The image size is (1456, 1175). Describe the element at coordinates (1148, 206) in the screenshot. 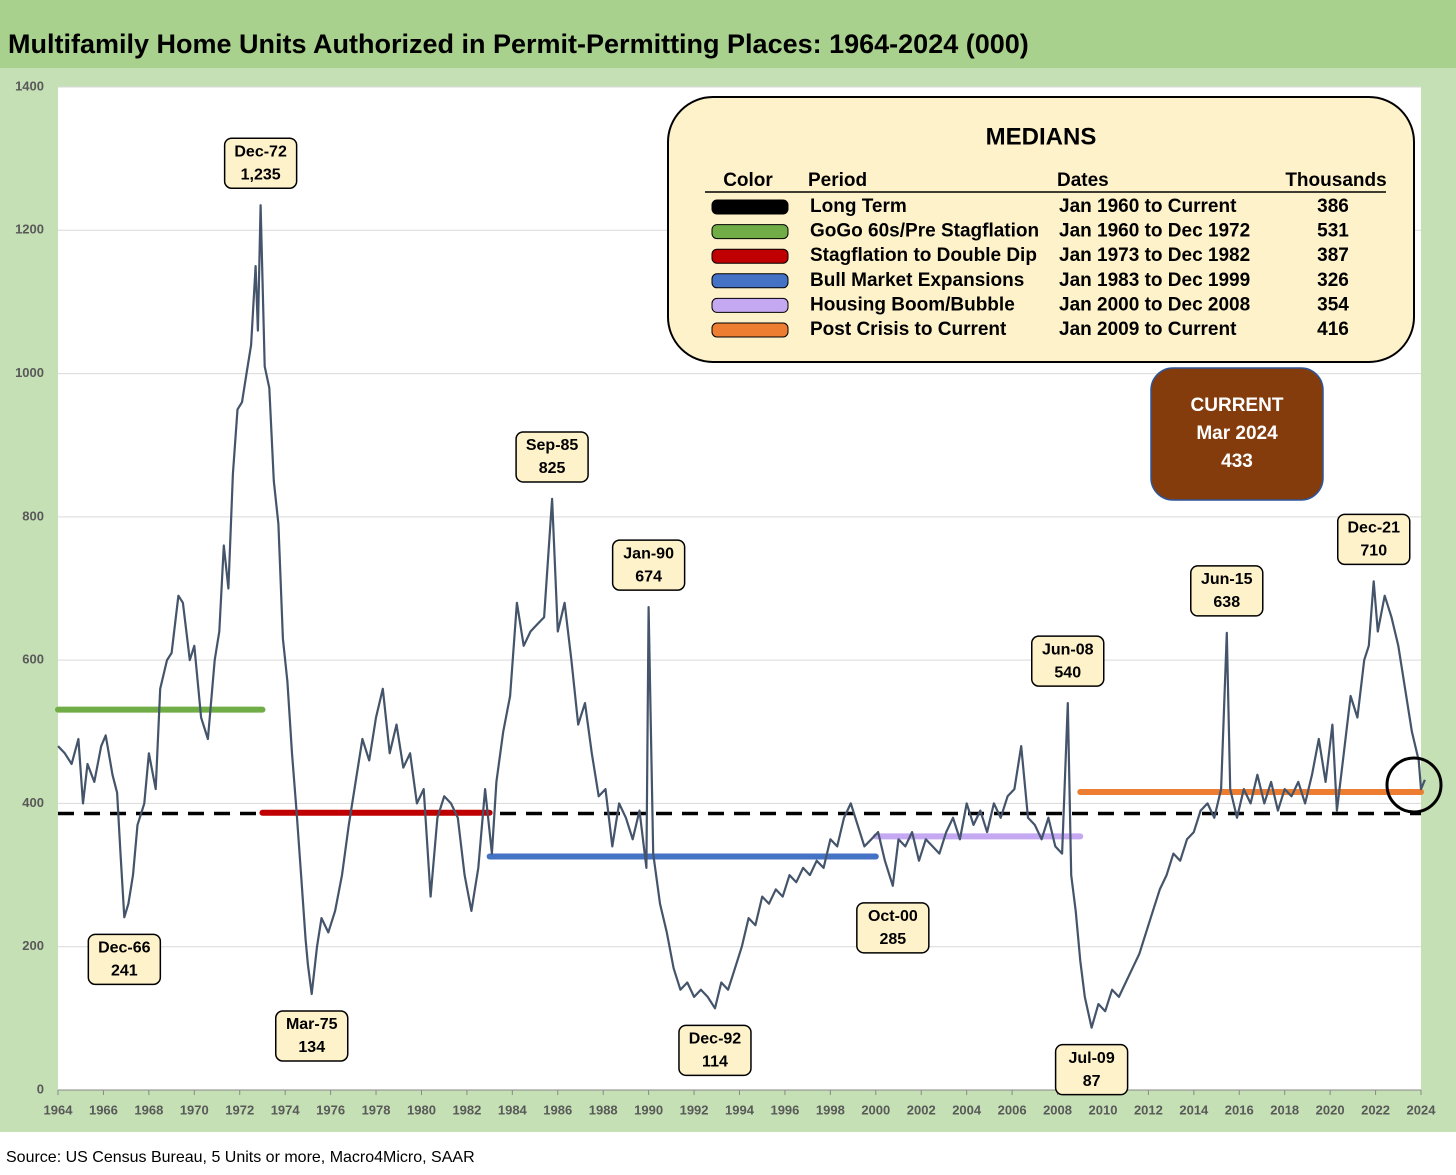

I see `legend-dates: Jan 1960 to Current` at that location.